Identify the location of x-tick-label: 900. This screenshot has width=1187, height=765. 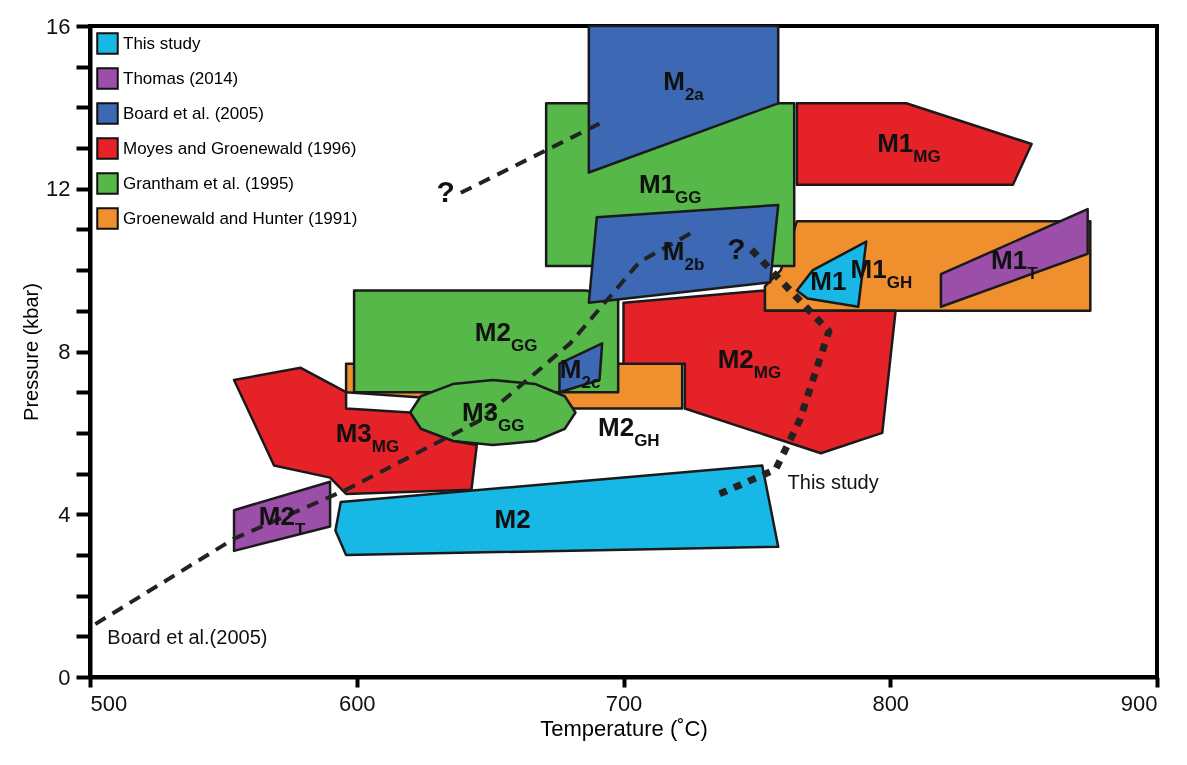
(1139, 703).